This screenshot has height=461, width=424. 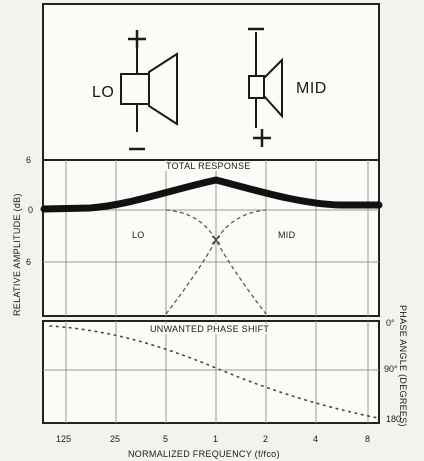 I want to click on x-tick: 5, so click(x=166, y=439).